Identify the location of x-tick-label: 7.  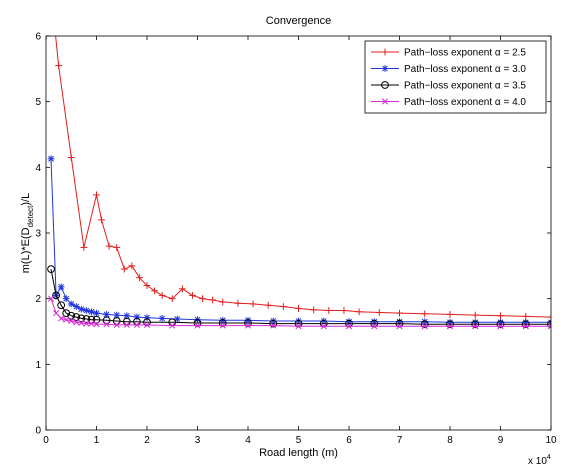
(400, 440).